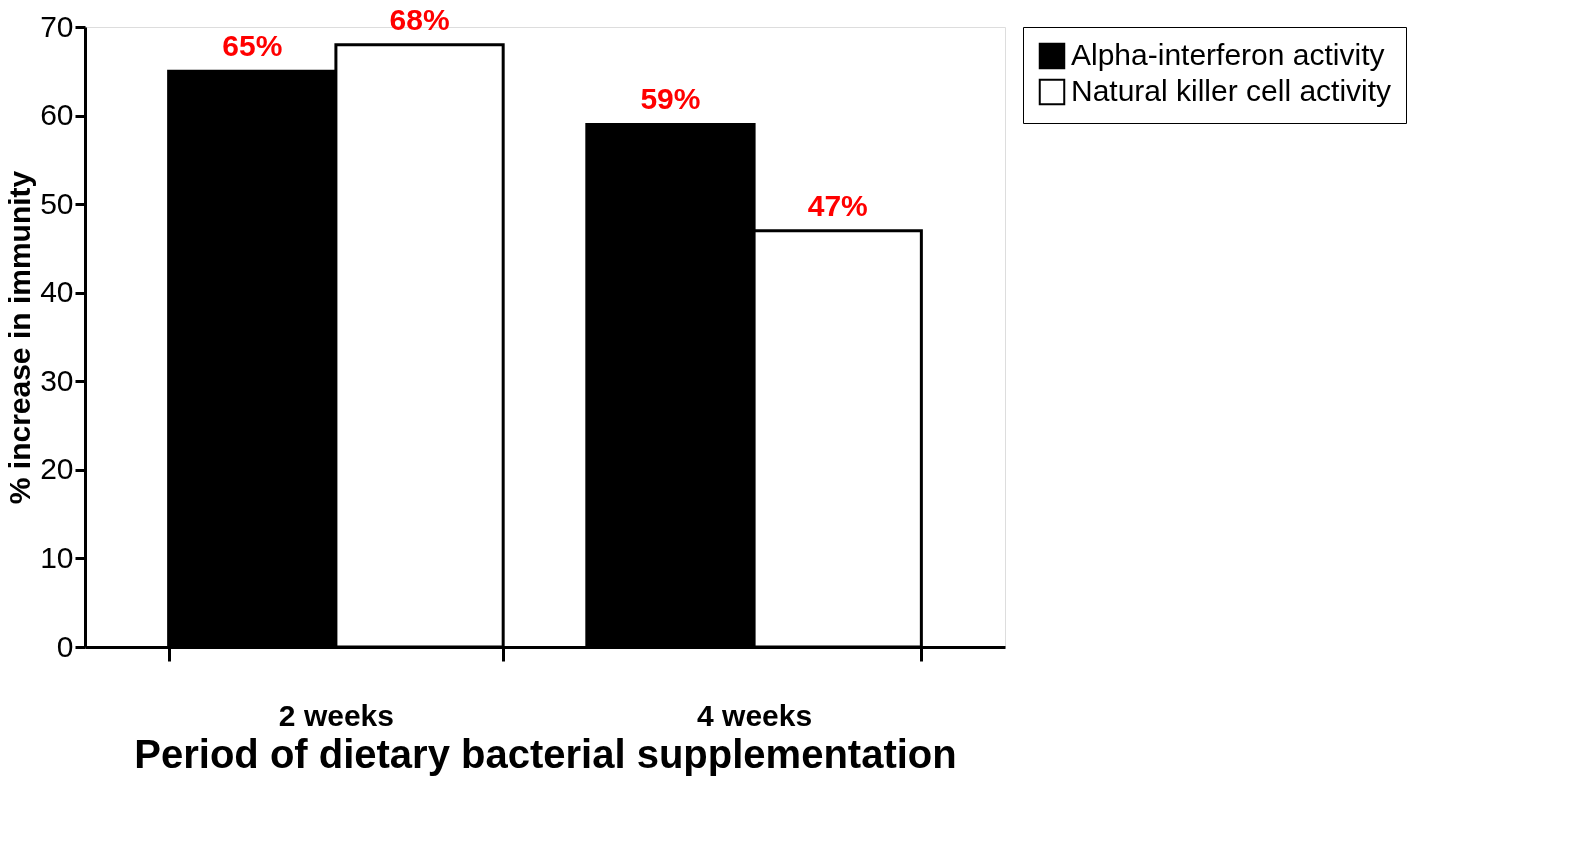  Describe the element at coordinates (1228, 54) in the screenshot. I see `legend-label: Alpha-interferon activity` at that location.